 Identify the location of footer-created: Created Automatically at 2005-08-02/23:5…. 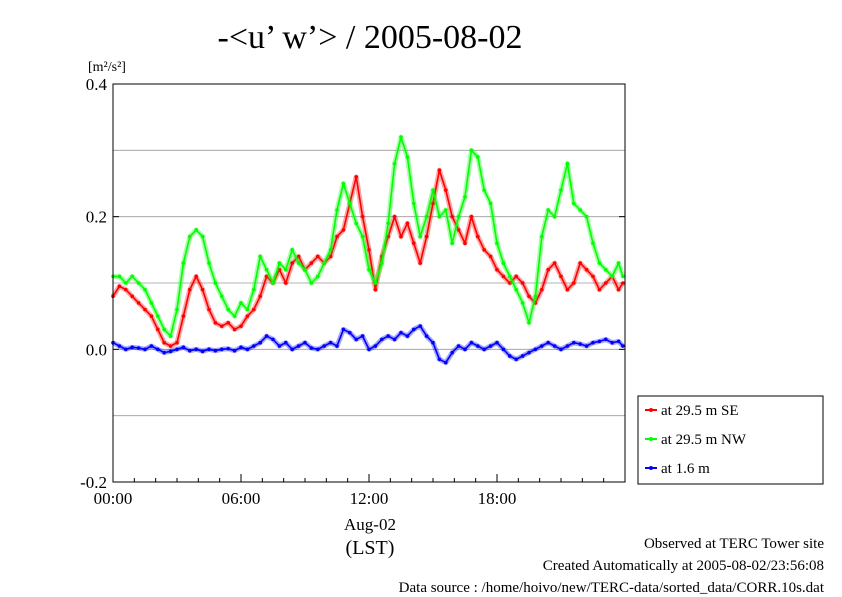
(683, 566).